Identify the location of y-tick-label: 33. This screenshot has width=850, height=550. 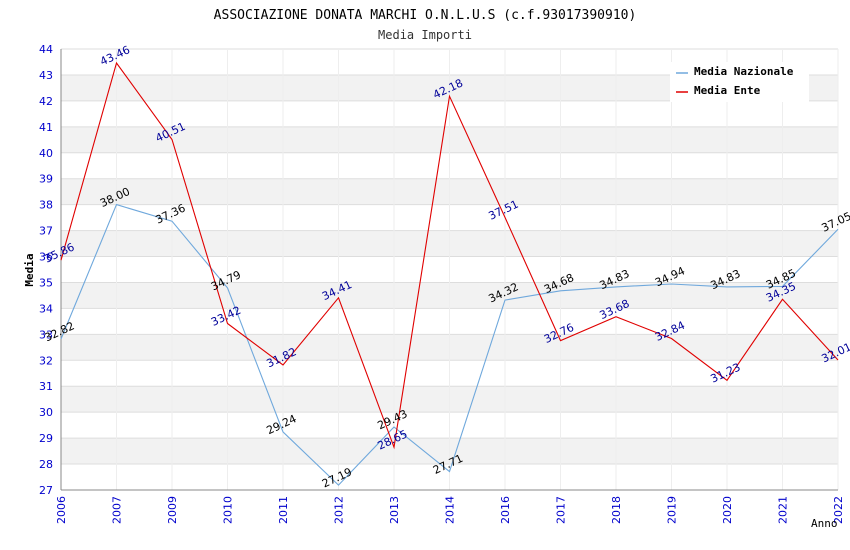
(46, 334).